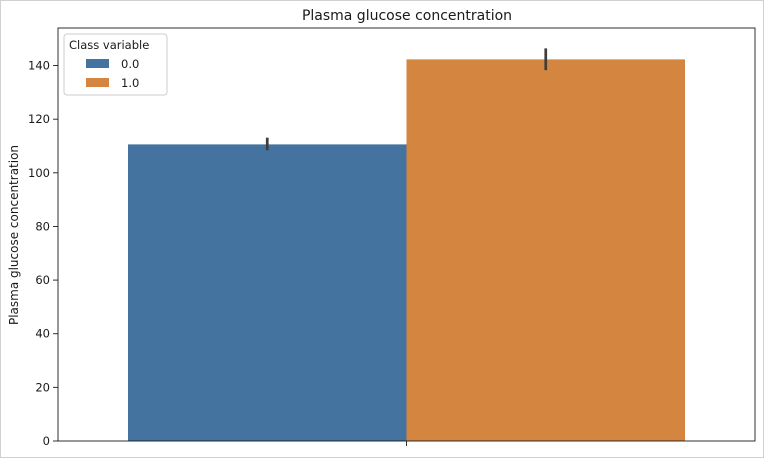  What do you see at coordinates (407, 16) in the screenshot?
I see `chart-title: Plasma glucose concentration` at bounding box center [407, 16].